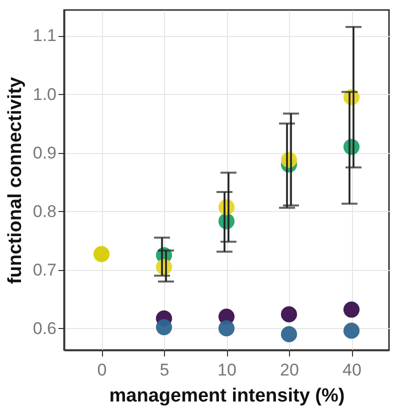  Describe the element at coordinates (227, 370) in the screenshot. I see `x-tick-label: 10` at that location.